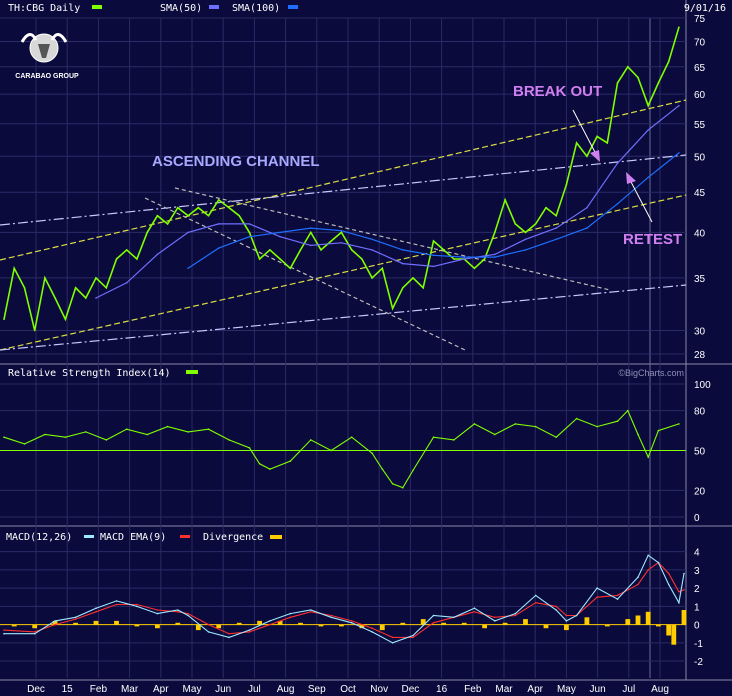  I want to click on macd-label: MACD(12,26), so click(39, 537).